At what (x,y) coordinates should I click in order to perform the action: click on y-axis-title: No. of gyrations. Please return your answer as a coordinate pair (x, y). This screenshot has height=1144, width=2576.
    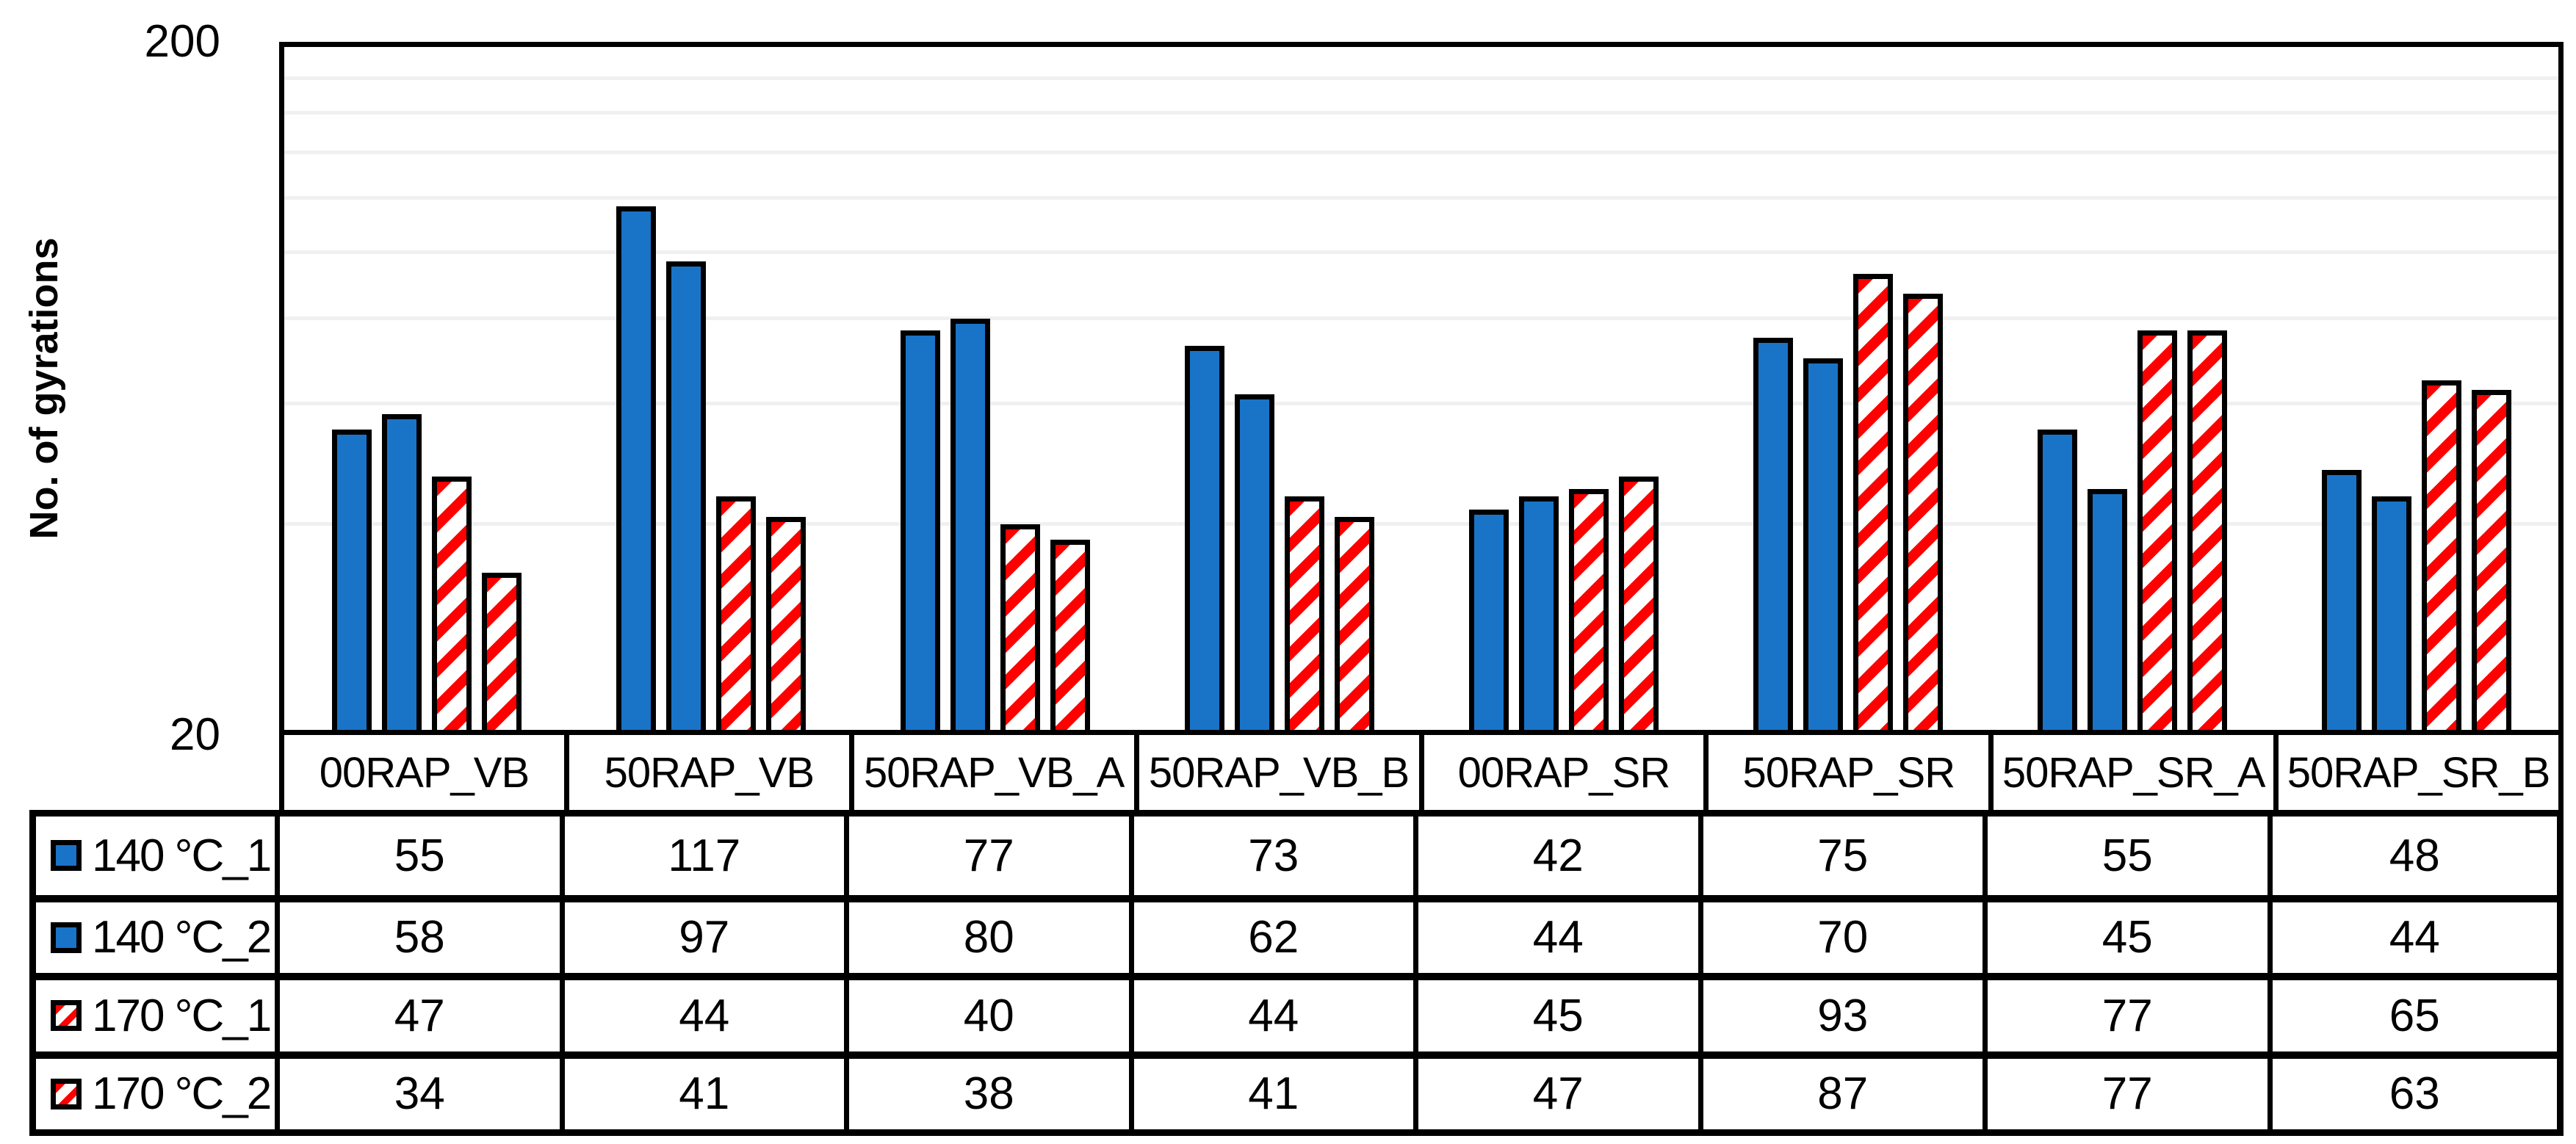
    Looking at the image, I should click on (44, 388).